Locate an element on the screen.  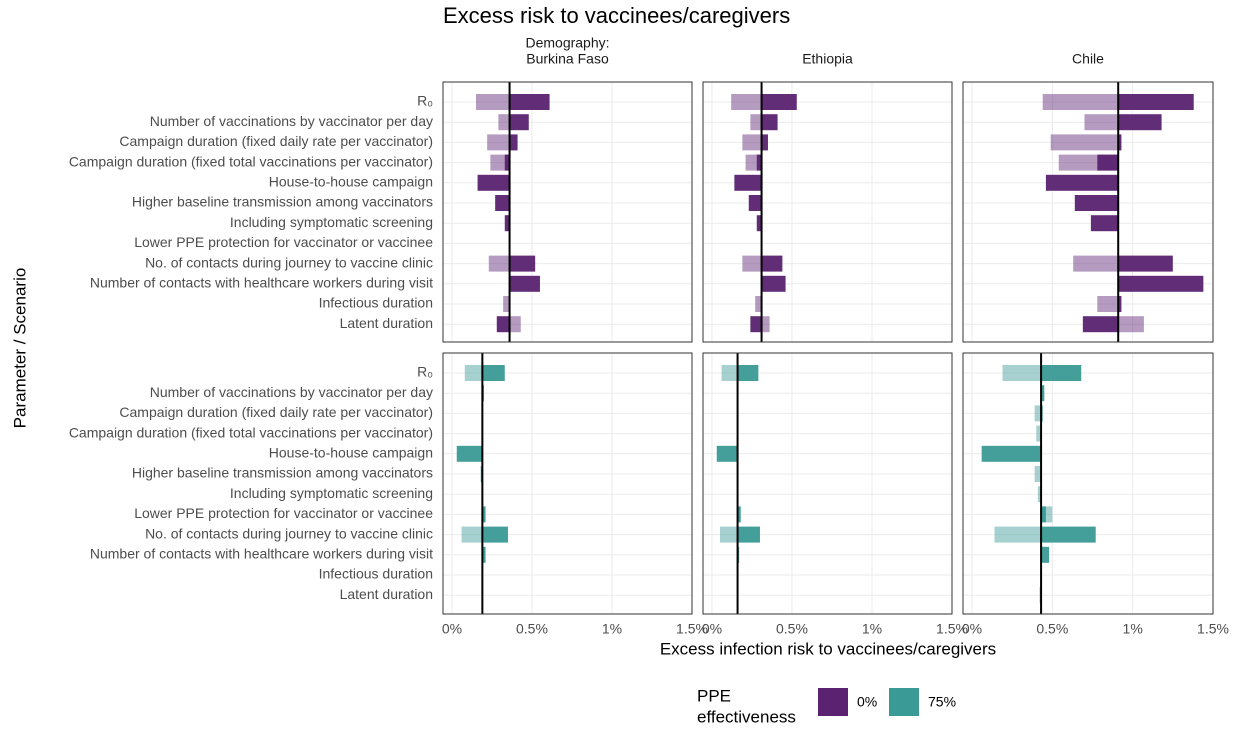
y-tick-label: Infectious duration is located at coordinates (376, 574).